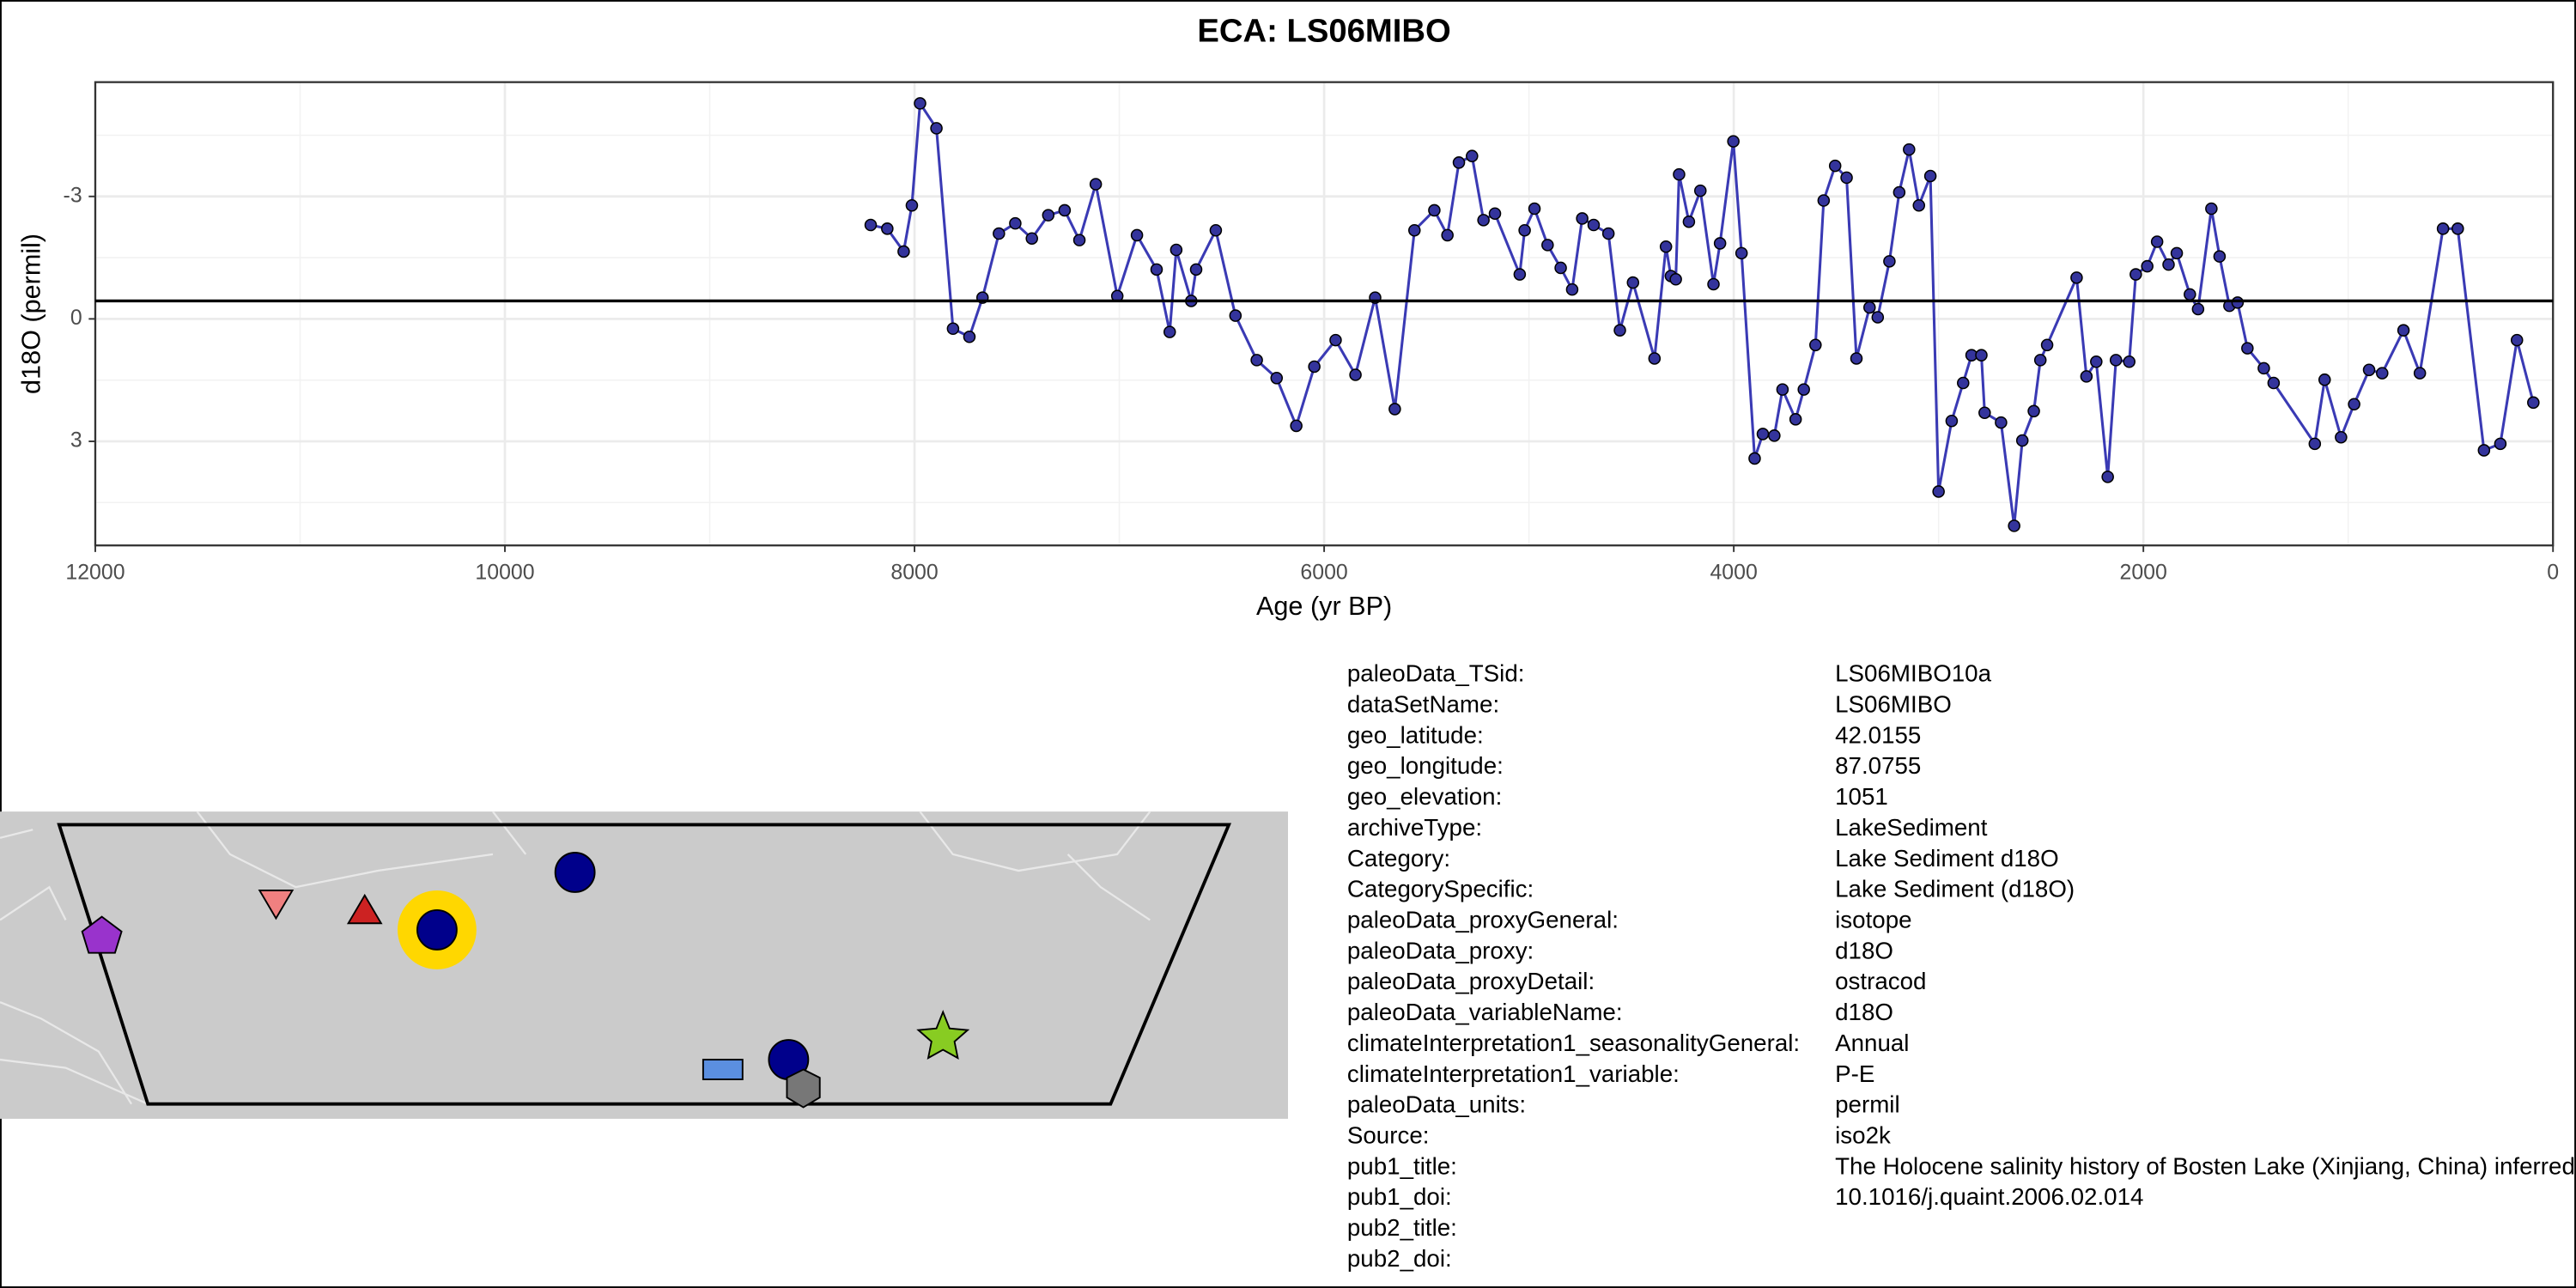 The image size is (2576, 1288). I want to click on metadata-value: LS06MIBO10a, so click(1914, 673).